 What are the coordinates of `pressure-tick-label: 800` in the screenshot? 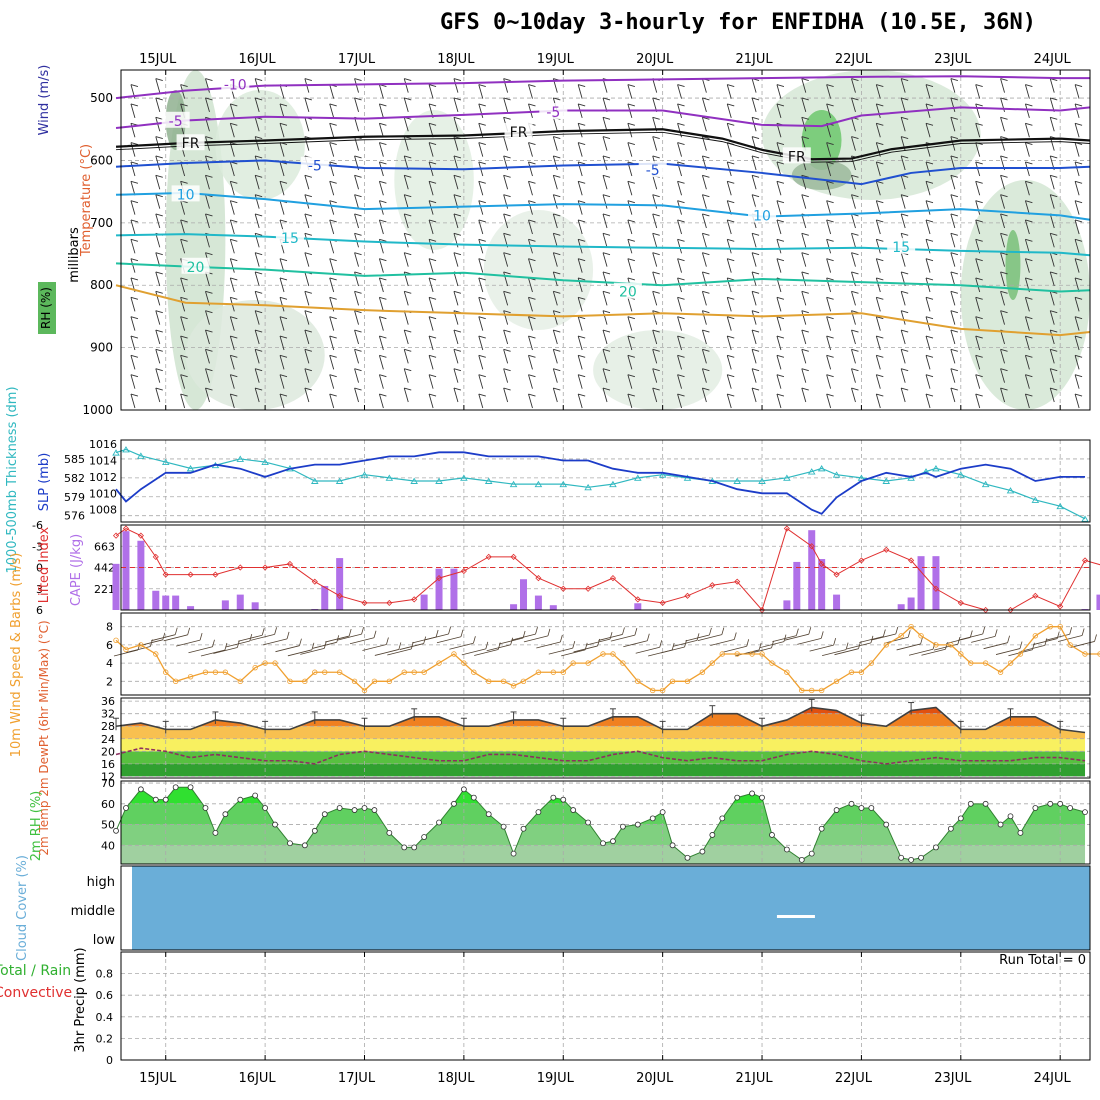 It's located at (101, 285).